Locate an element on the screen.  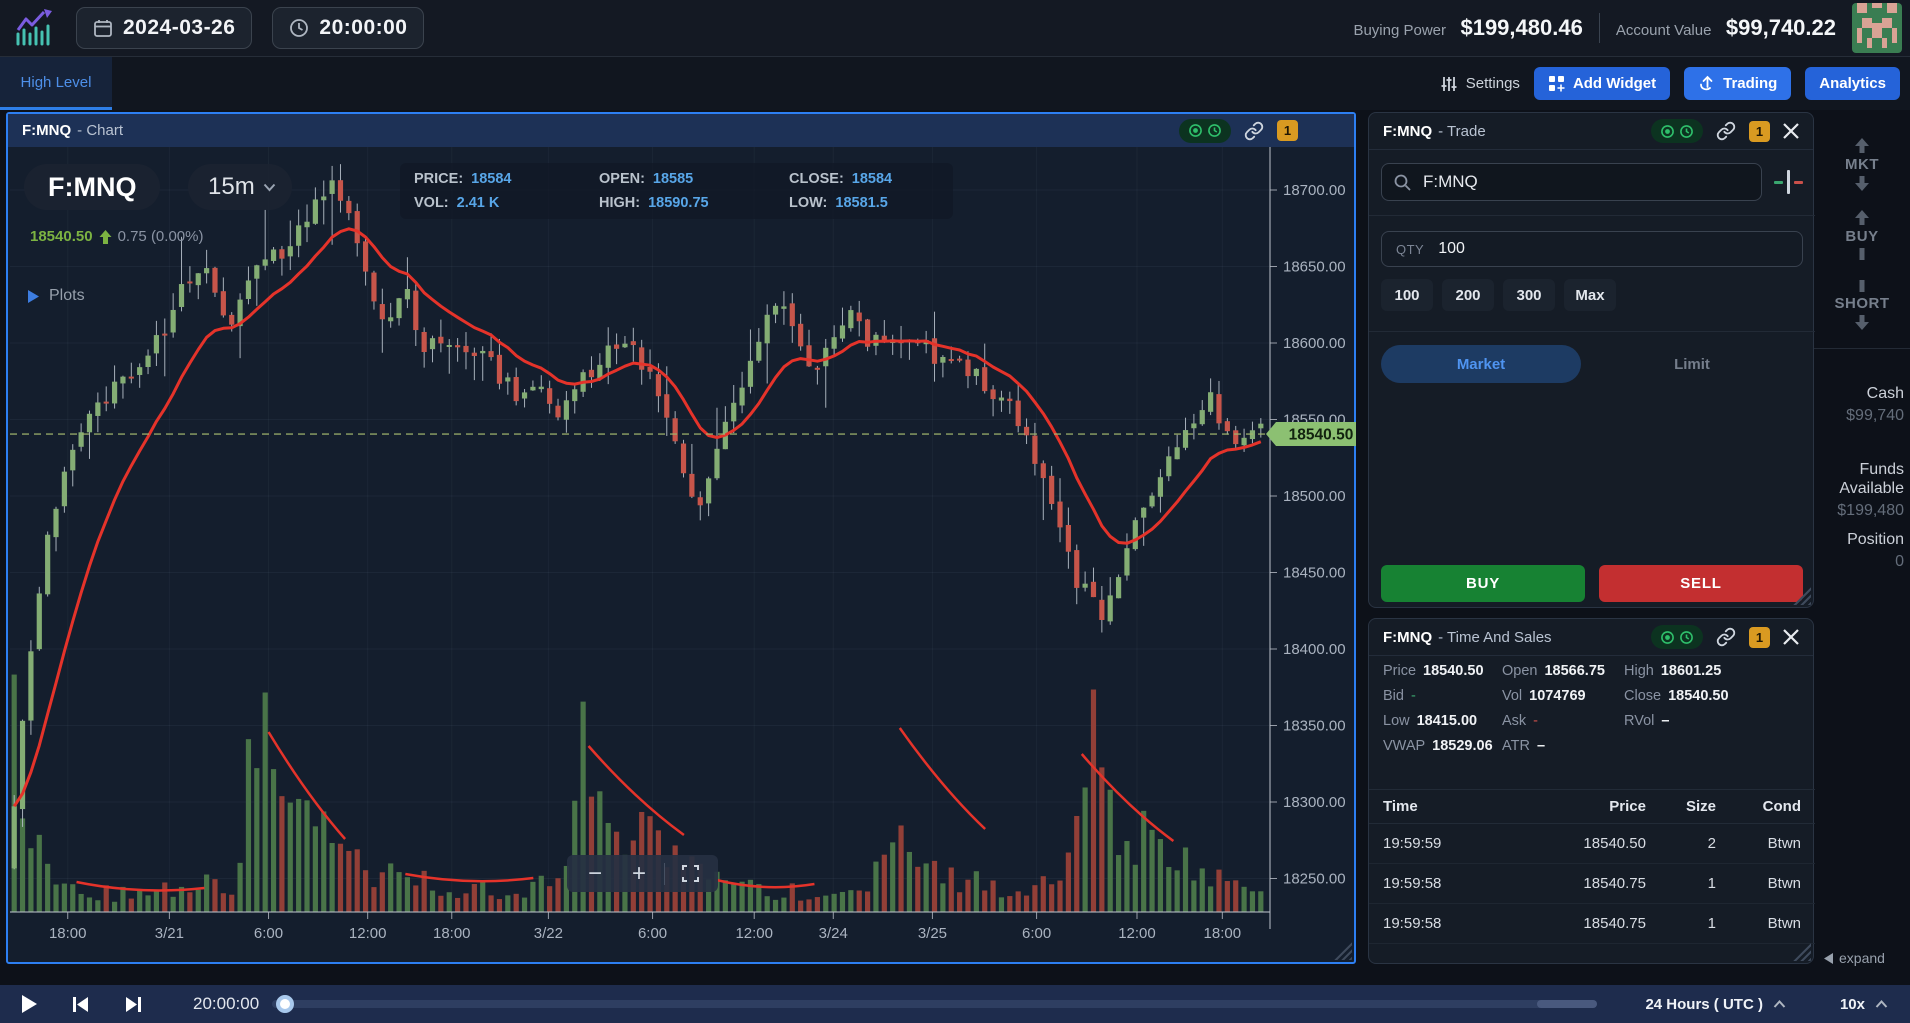
preset-300-button: 300 is located at coordinates (1529, 295).